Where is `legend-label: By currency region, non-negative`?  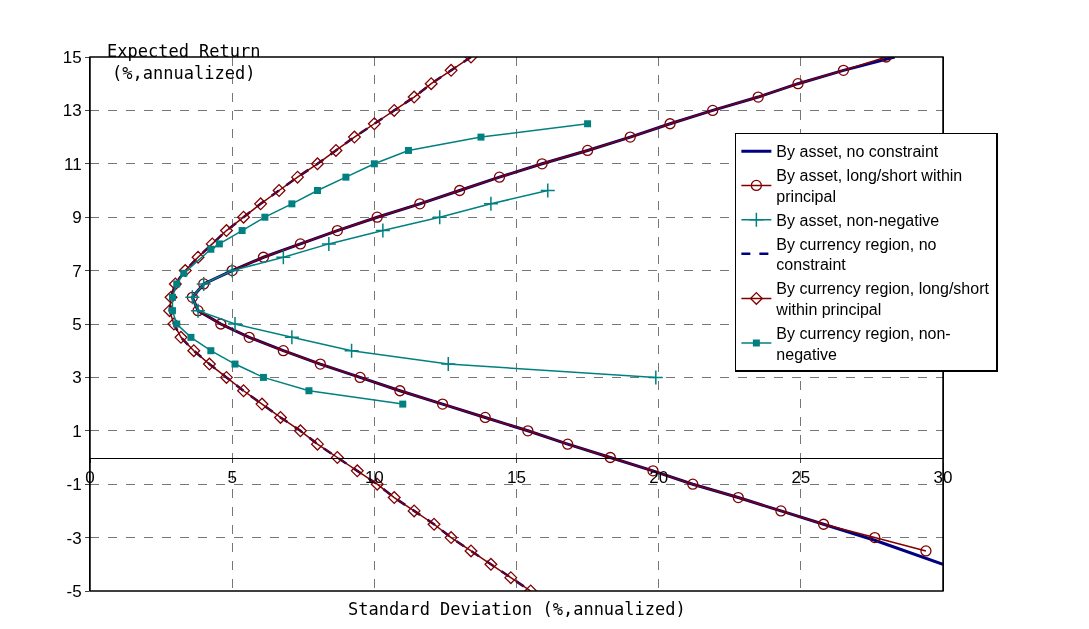
legend-label: By currency region, non-negative is located at coordinates (863, 343).